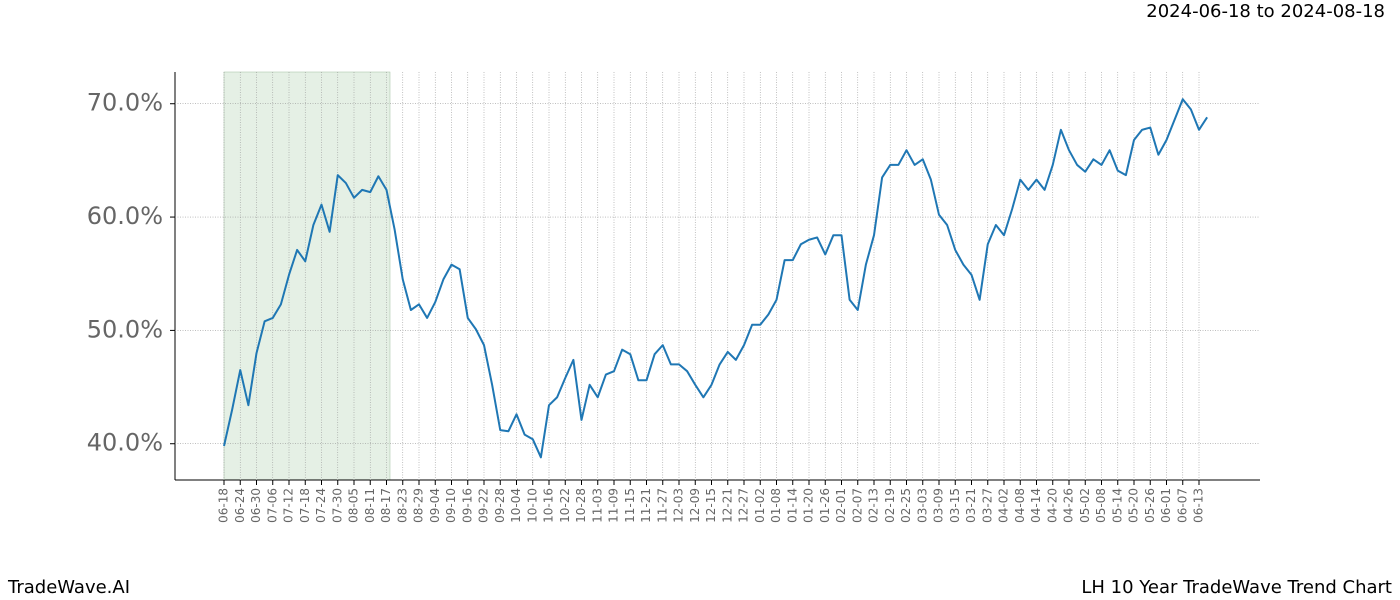  Describe the element at coordinates (1020, 505) in the screenshot. I see `x-tick-label: 04-08` at that location.